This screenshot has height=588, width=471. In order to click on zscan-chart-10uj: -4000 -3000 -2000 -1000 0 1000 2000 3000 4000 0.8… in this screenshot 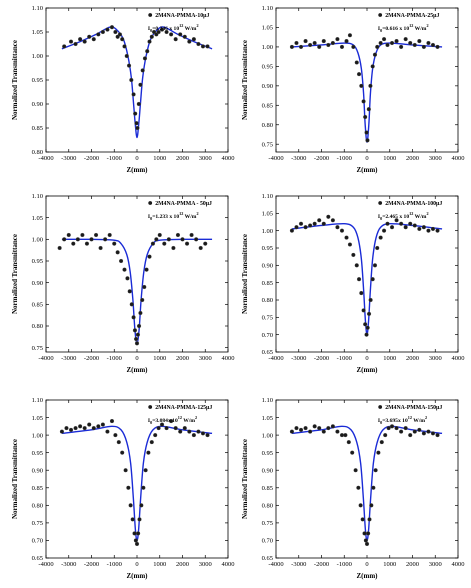, I will do `click(123, 89)`.